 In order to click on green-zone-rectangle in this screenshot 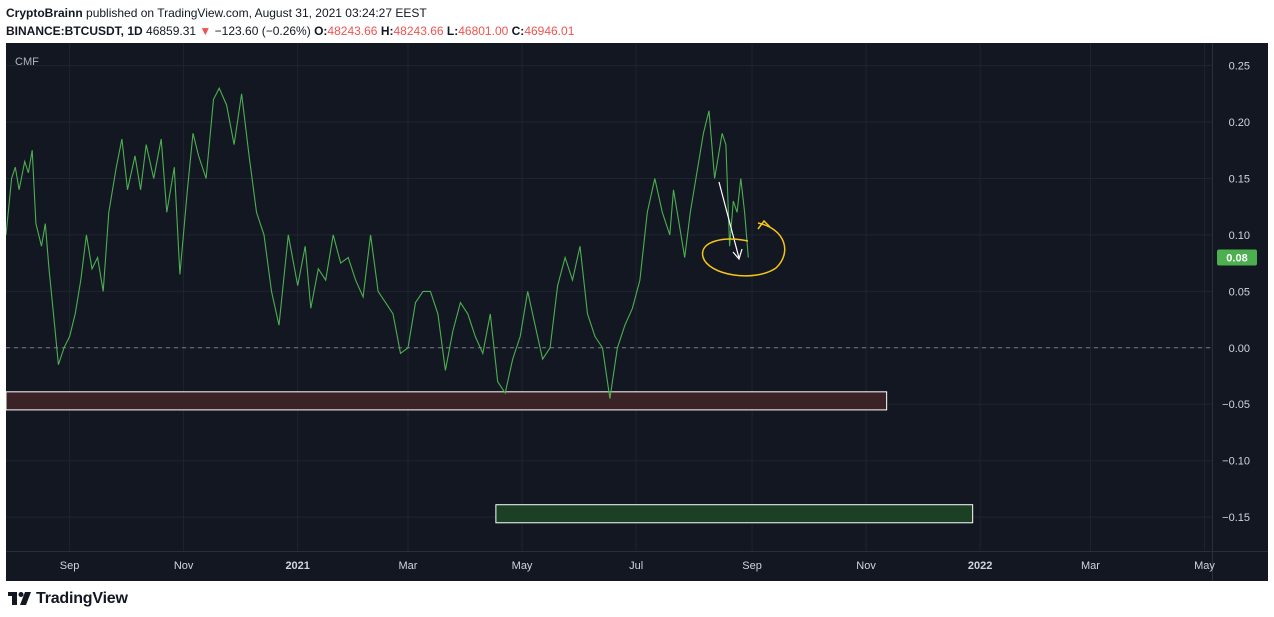, I will do `click(734, 514)`.